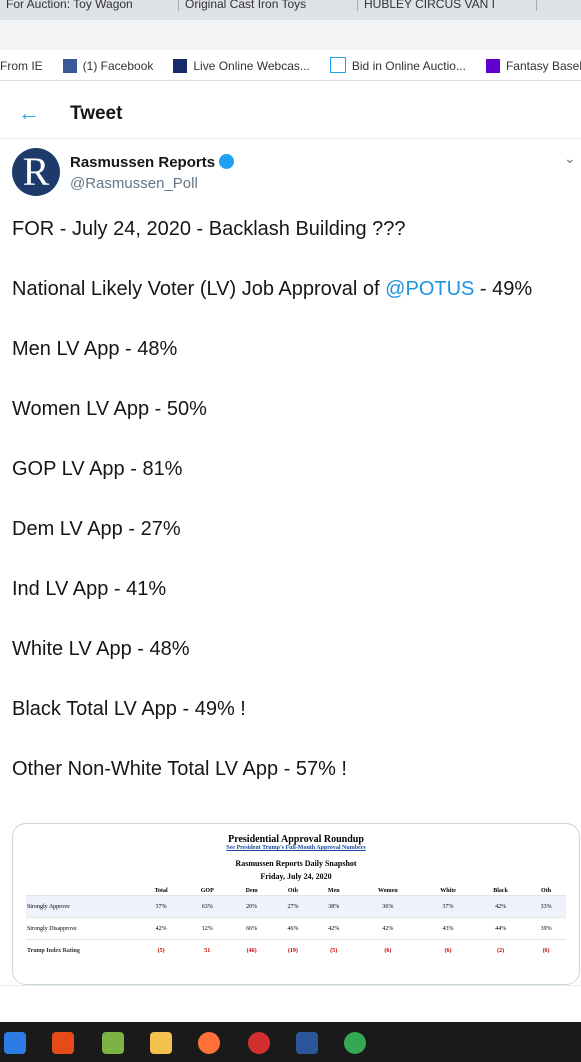 Image resolution: width=581 pixels, height=1062 pixels. Describe the element at coordinates (21, 66) in the screenshot. I see `bookmark: From IE` at that location.